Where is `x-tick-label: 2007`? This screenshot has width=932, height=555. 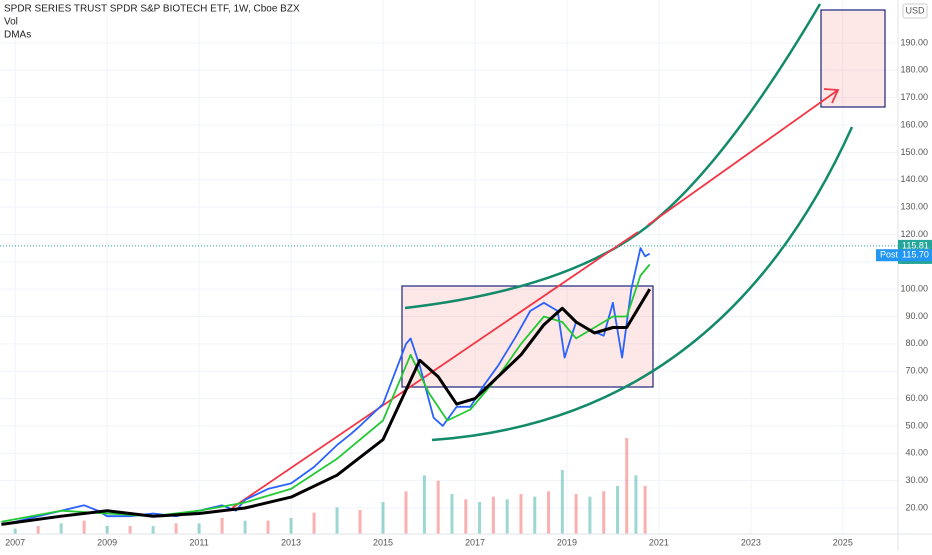 x-tick-label: 2007 is located at coordinates (15, 542).